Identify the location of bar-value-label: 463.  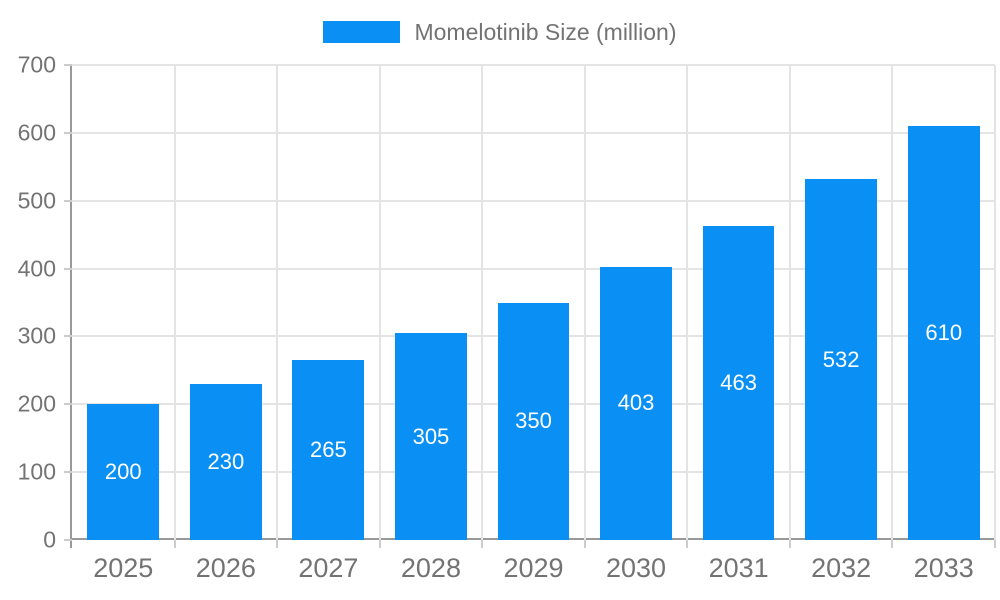
(738, 382).